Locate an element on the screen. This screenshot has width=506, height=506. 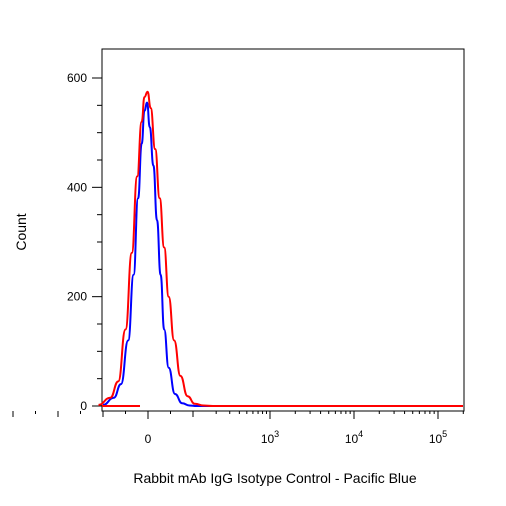
x-tick-label: 10³ is located at coordinates (270, 437).